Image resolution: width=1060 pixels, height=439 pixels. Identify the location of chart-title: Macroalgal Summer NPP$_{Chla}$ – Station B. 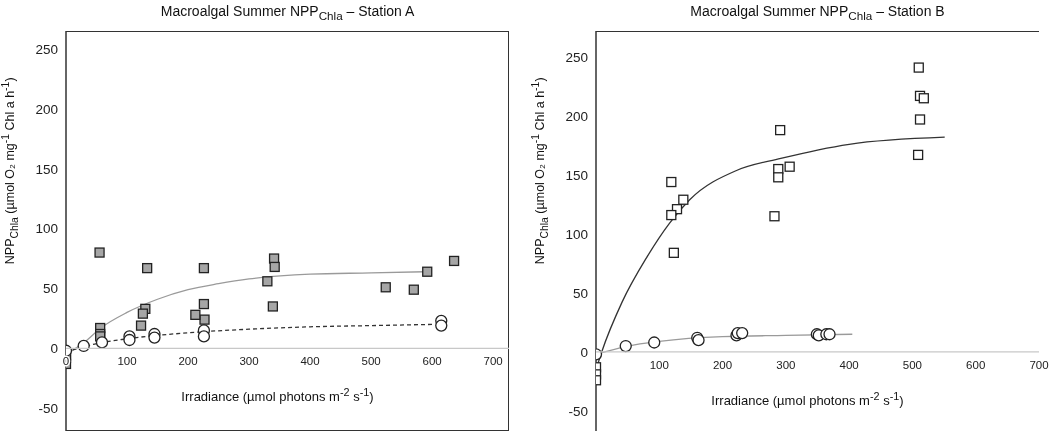
(817, 12).